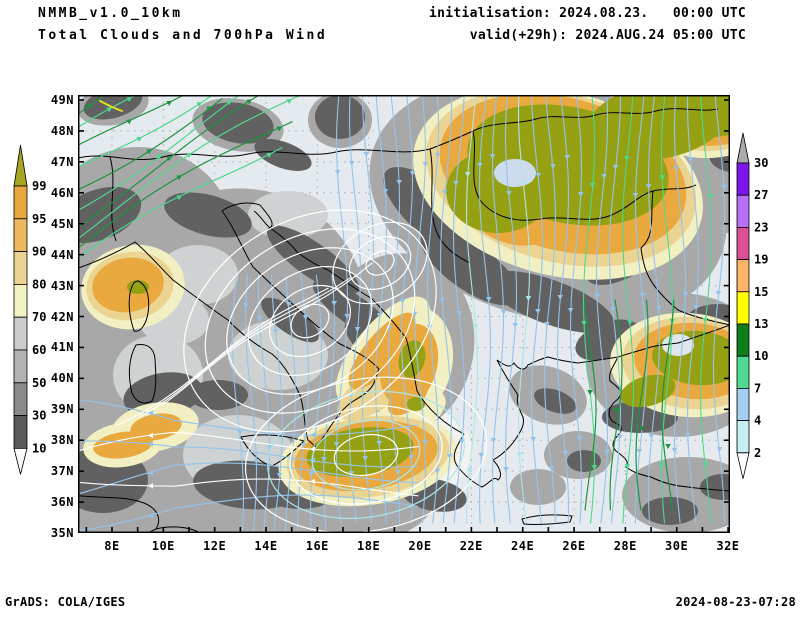 This screenshot has width=800, height=618. What do you see at coordinates (625, 546) in the screenshot?
I see `lon-label: 28E` at bounding box center [625, 546].